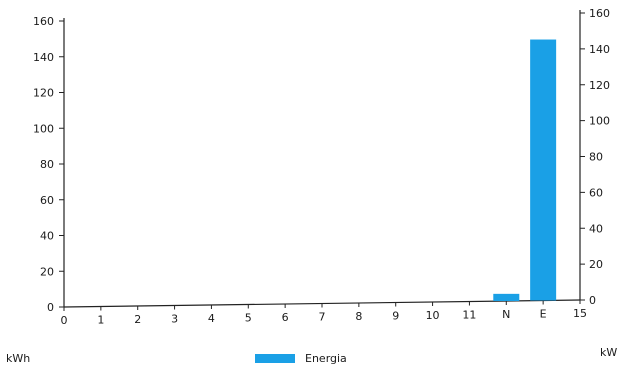  I want to click on x-tick-label: 1, so click(100, 320).